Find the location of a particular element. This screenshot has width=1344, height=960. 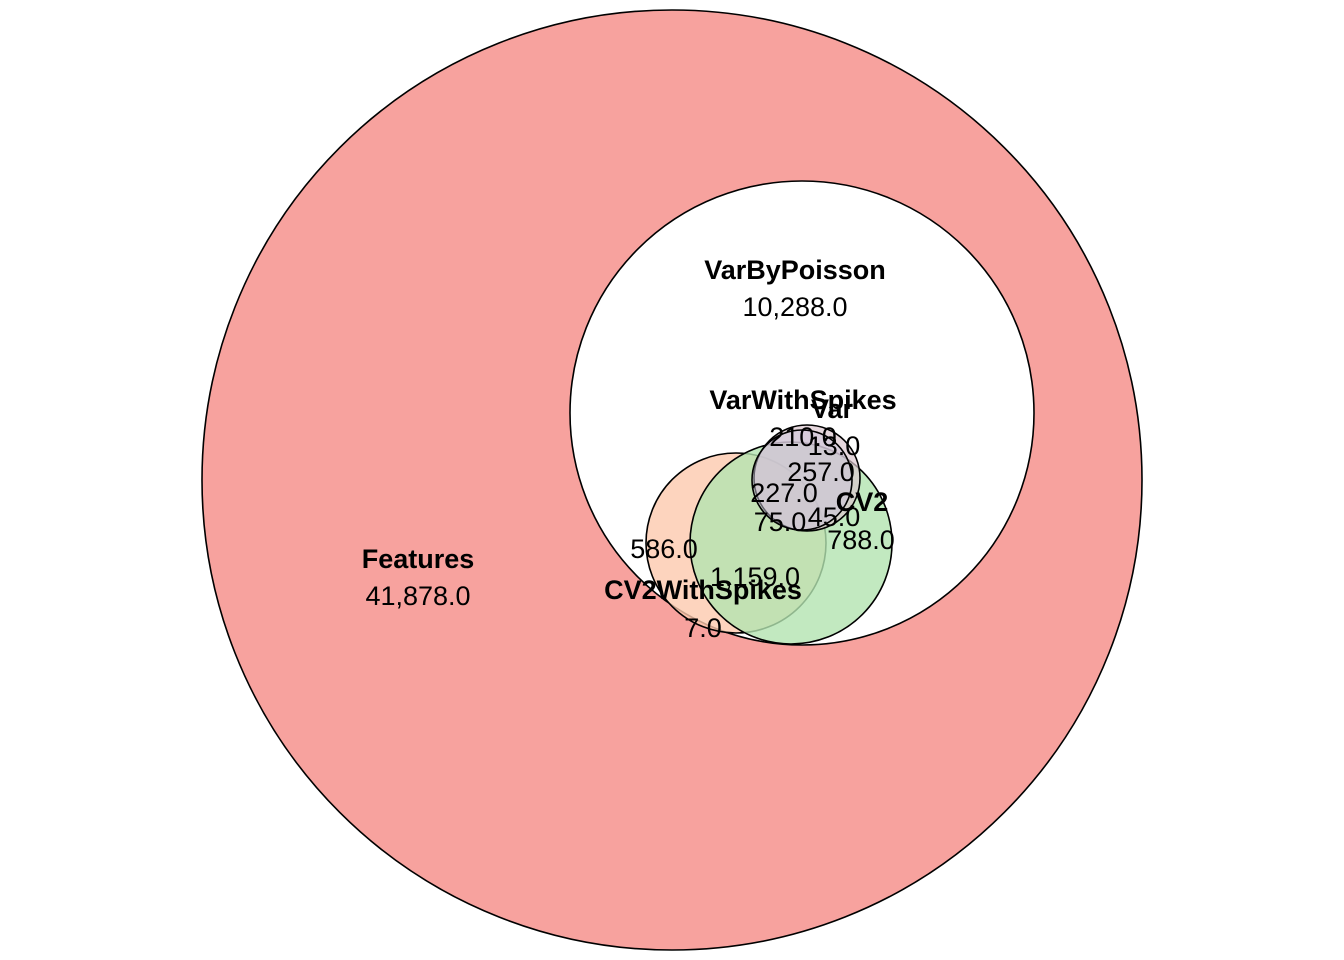

count-features: 41,878.0 is located at coordinates (417, 596).